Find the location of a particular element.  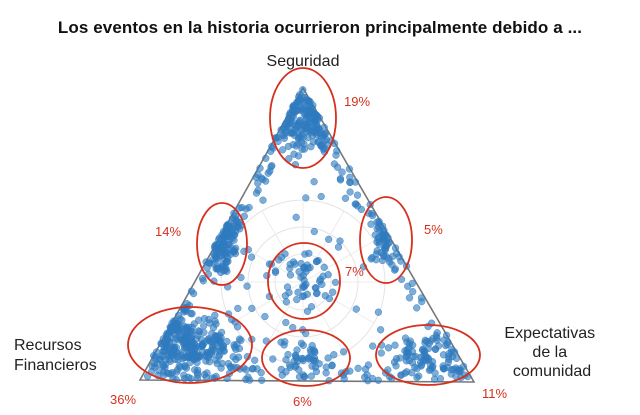

vertex-label-top: Seguridad is located at coordinates (303, 61).